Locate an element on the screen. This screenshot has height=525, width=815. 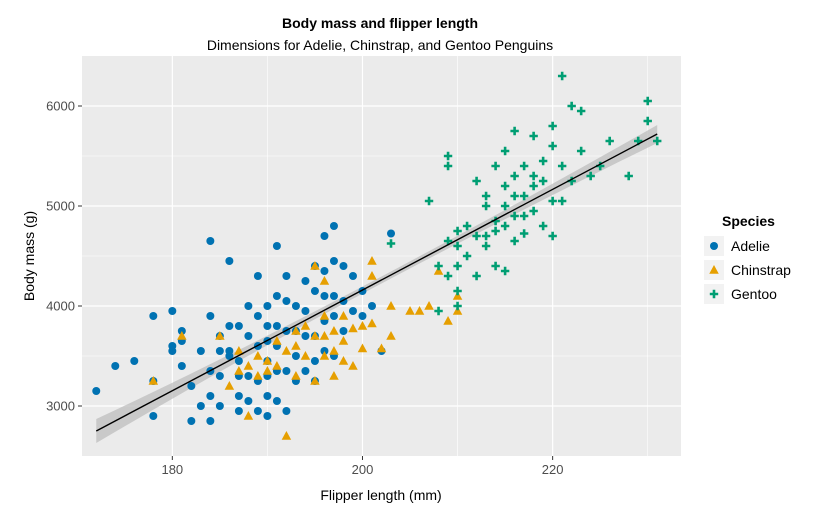
x-tick-label: 180 is located at coordinates (172, 469).